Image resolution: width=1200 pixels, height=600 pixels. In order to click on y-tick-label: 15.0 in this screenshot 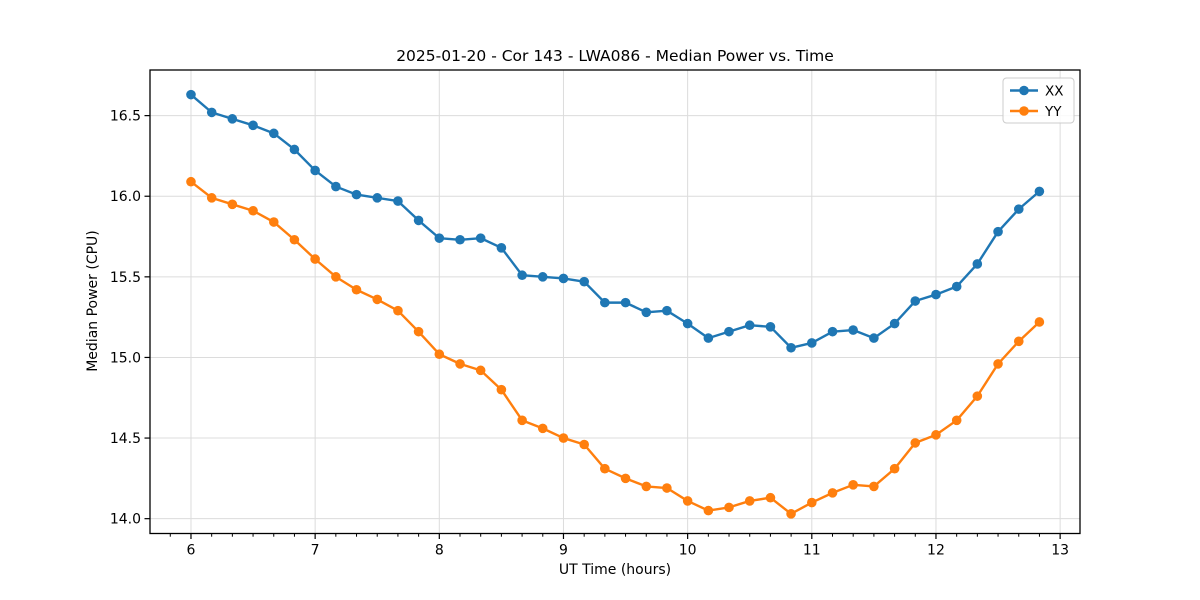, I will do `click(125, 358)`.